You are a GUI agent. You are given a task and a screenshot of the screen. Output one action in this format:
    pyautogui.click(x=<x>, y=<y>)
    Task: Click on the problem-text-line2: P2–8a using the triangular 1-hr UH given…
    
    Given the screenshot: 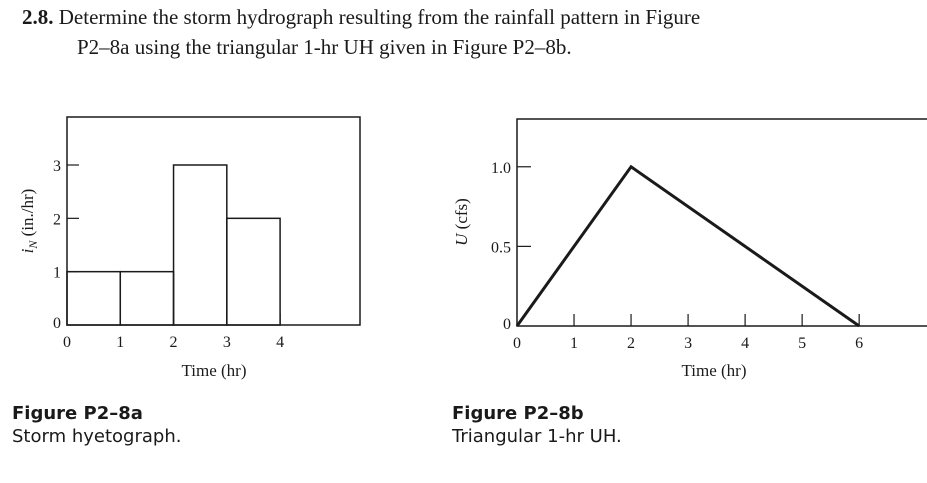 What is the action you would take?
    pyautogui.click(x=324, y=47)
    